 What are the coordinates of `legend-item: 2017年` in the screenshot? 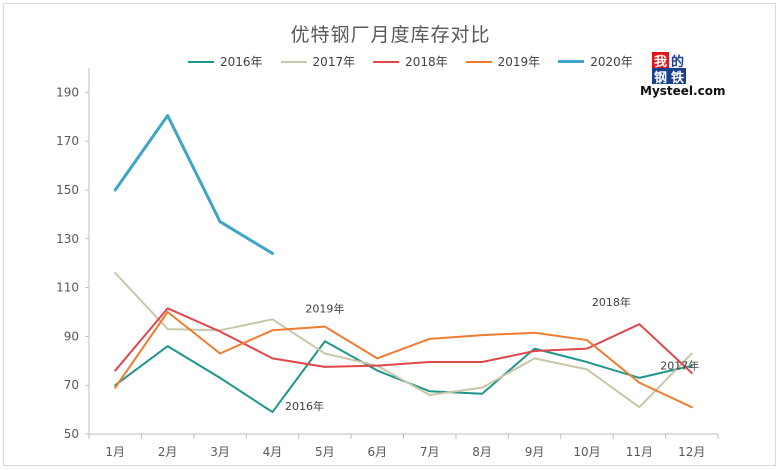 It's located at (318, 61).